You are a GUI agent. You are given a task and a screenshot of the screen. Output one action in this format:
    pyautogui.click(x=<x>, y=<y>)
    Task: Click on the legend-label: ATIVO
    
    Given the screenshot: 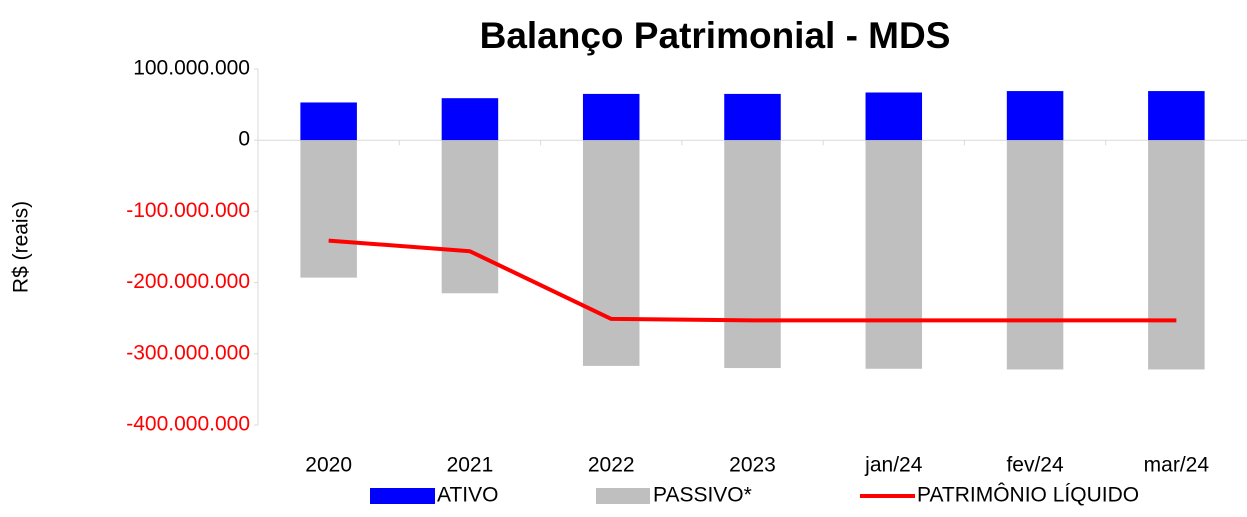 What is the action you would take?
    pyautogui.click(x=467, y=495)
    